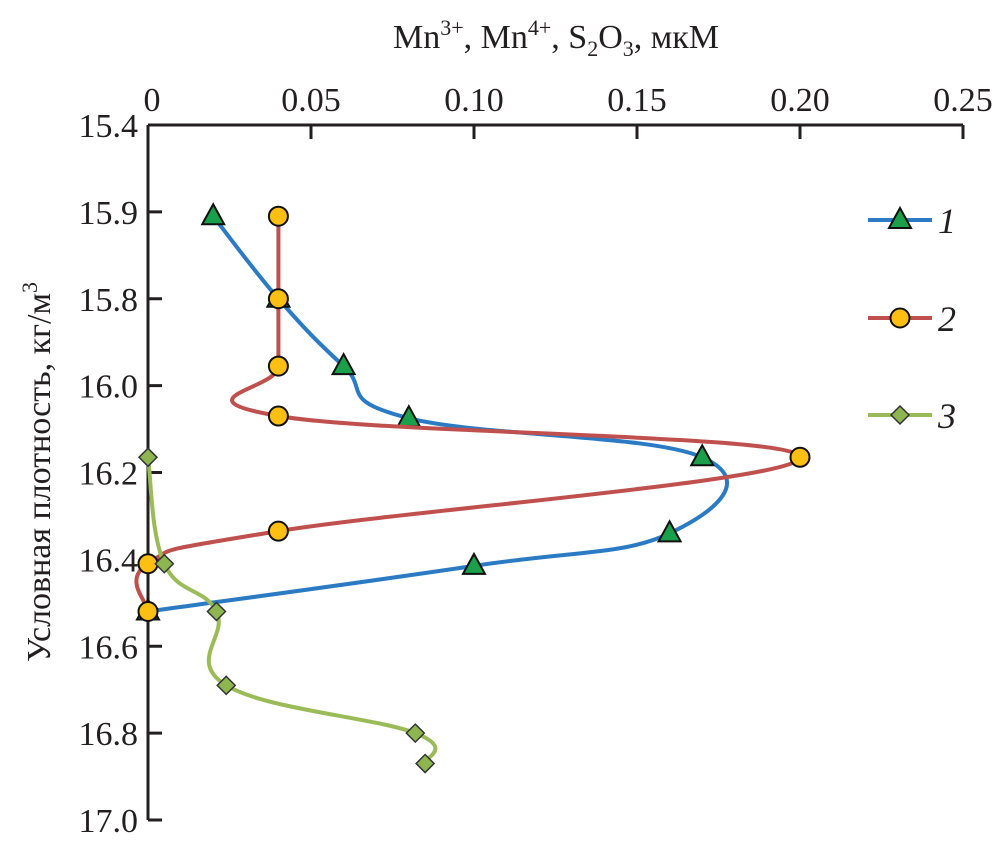 This screenshot has height=847, width=996. I want to click on series-line, so click(292, 610).